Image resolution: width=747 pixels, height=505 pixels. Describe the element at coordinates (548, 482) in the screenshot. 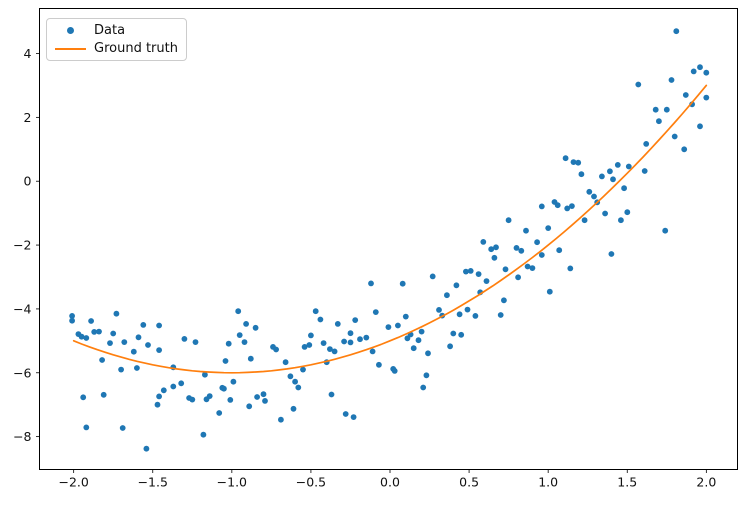

I see `x-tick-label: 1.0` at that location.